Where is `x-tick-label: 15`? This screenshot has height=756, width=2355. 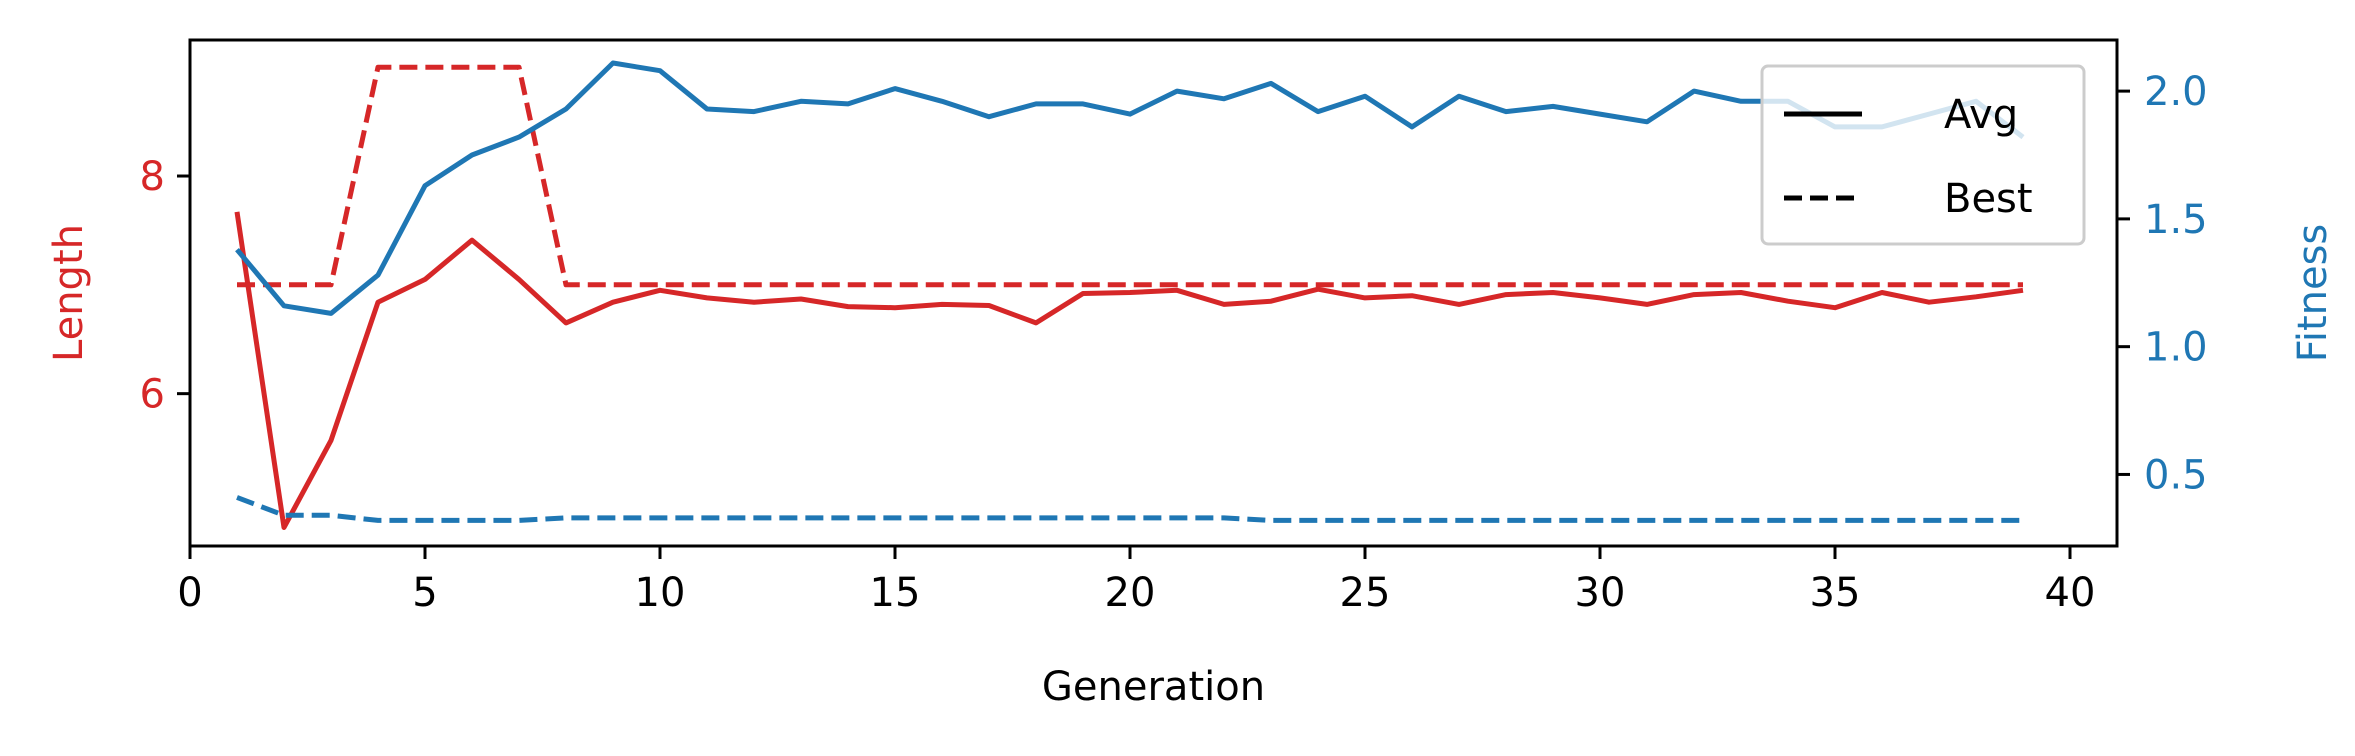 x-tick-label: 15 is located at coordinates (895, 593).